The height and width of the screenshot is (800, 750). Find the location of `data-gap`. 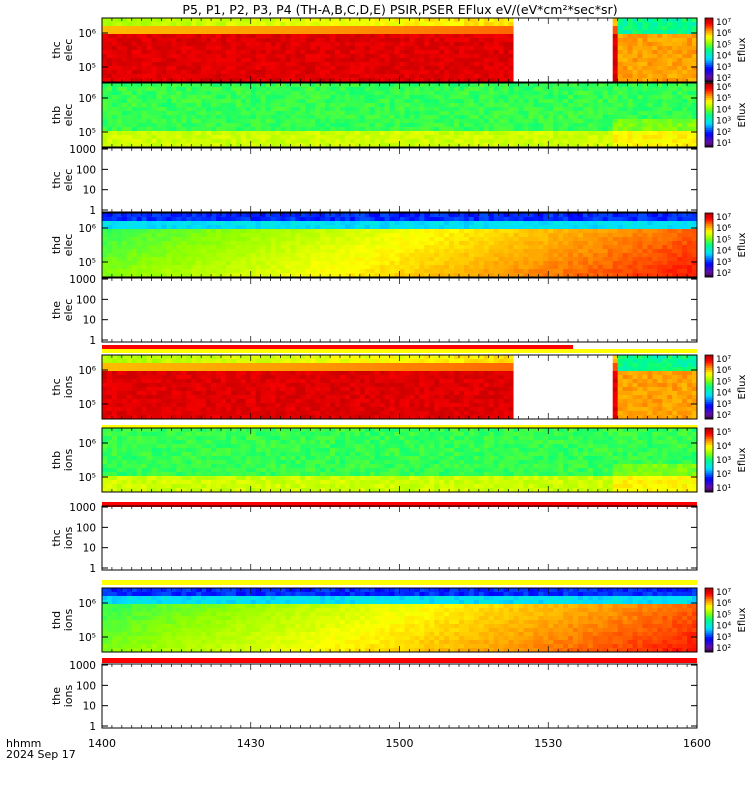

data-gap is located at coordinates (563, 50).